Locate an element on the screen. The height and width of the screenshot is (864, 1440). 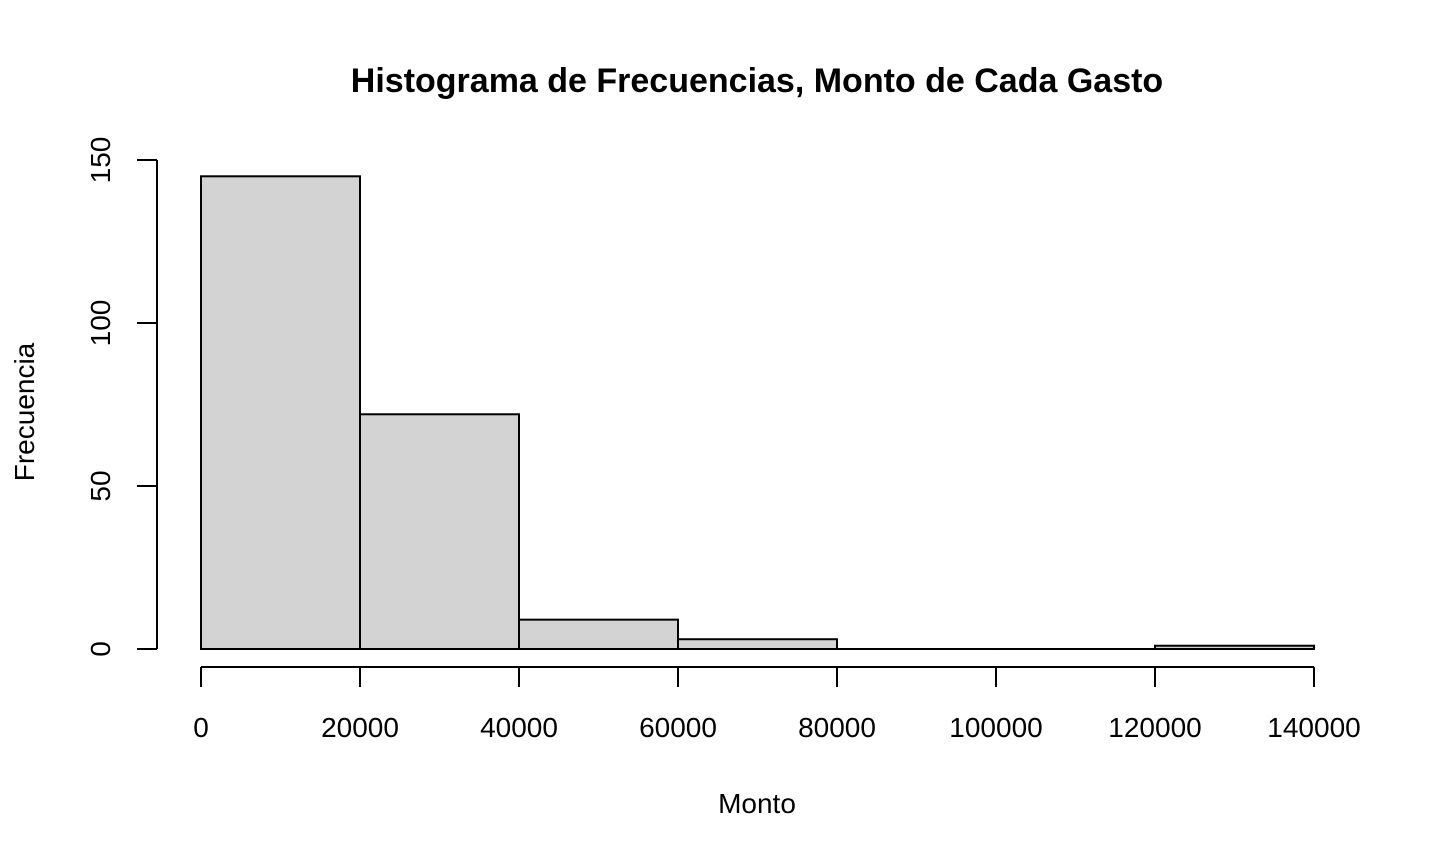
x-tick-label-7: 140000 is located at coordinates (1313, 727).